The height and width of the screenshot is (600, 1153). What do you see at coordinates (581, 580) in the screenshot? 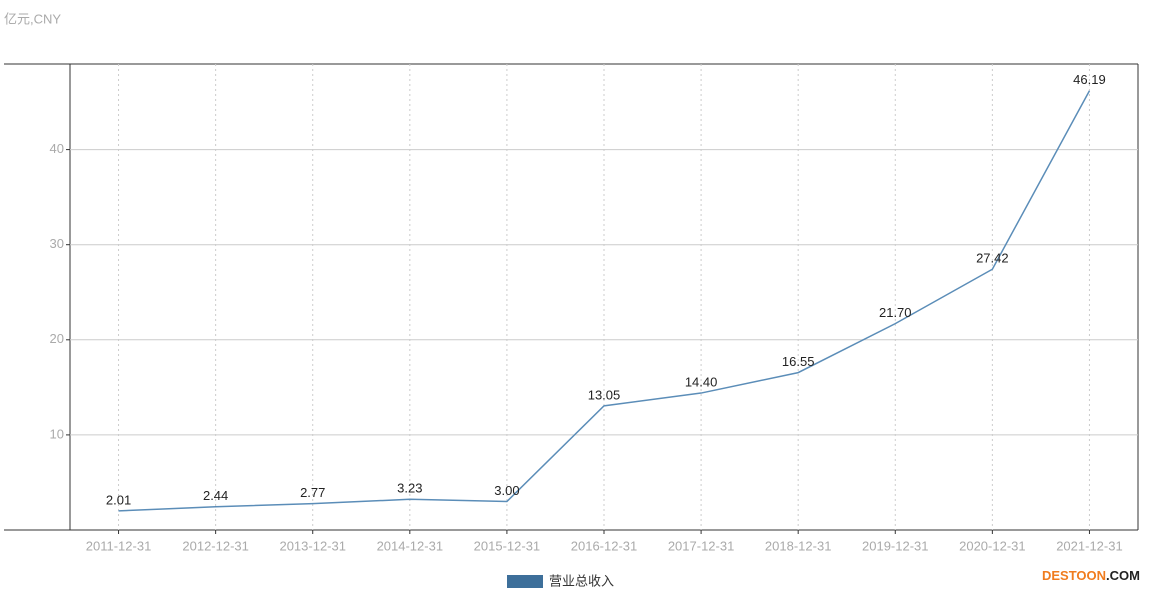
I see `legend-label: 营业总收入` at bounding box center [581, 580].